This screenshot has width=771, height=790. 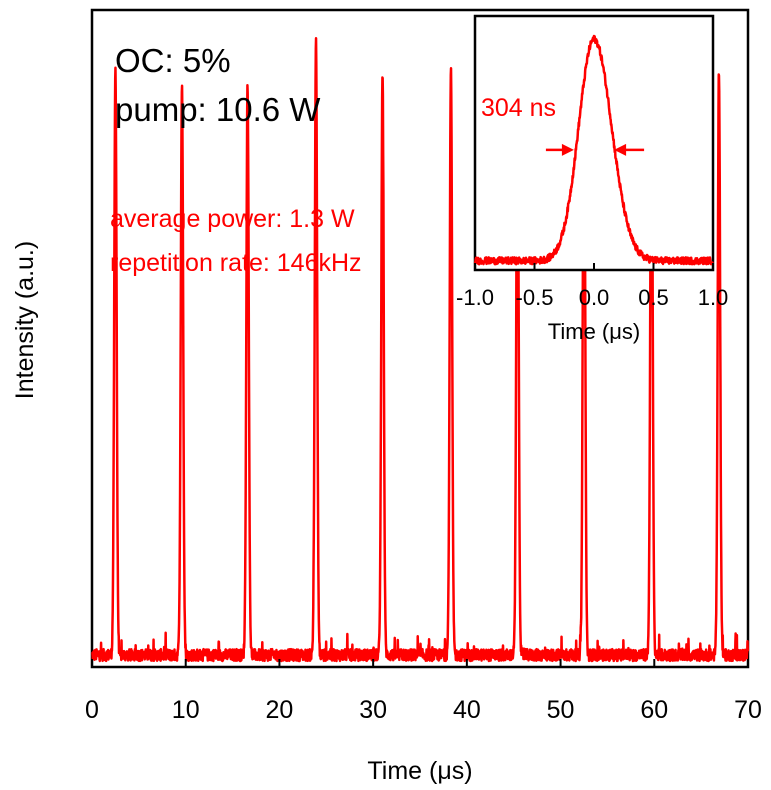 I want to click on inset-x-tick-label: 0.0, so click(x=594, y=297).